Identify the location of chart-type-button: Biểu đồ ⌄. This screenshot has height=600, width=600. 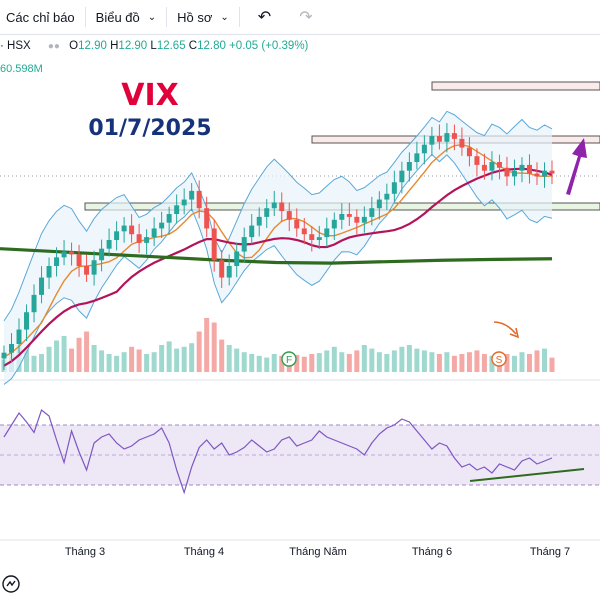
(126, 17).